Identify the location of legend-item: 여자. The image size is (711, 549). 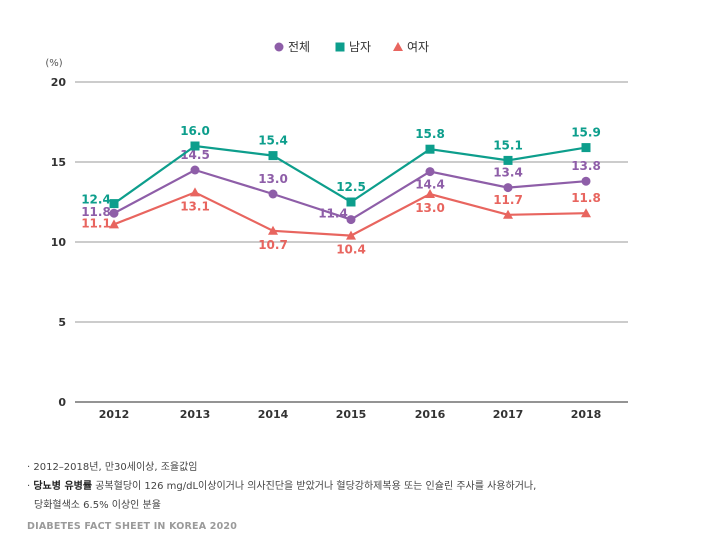
(411, 47).